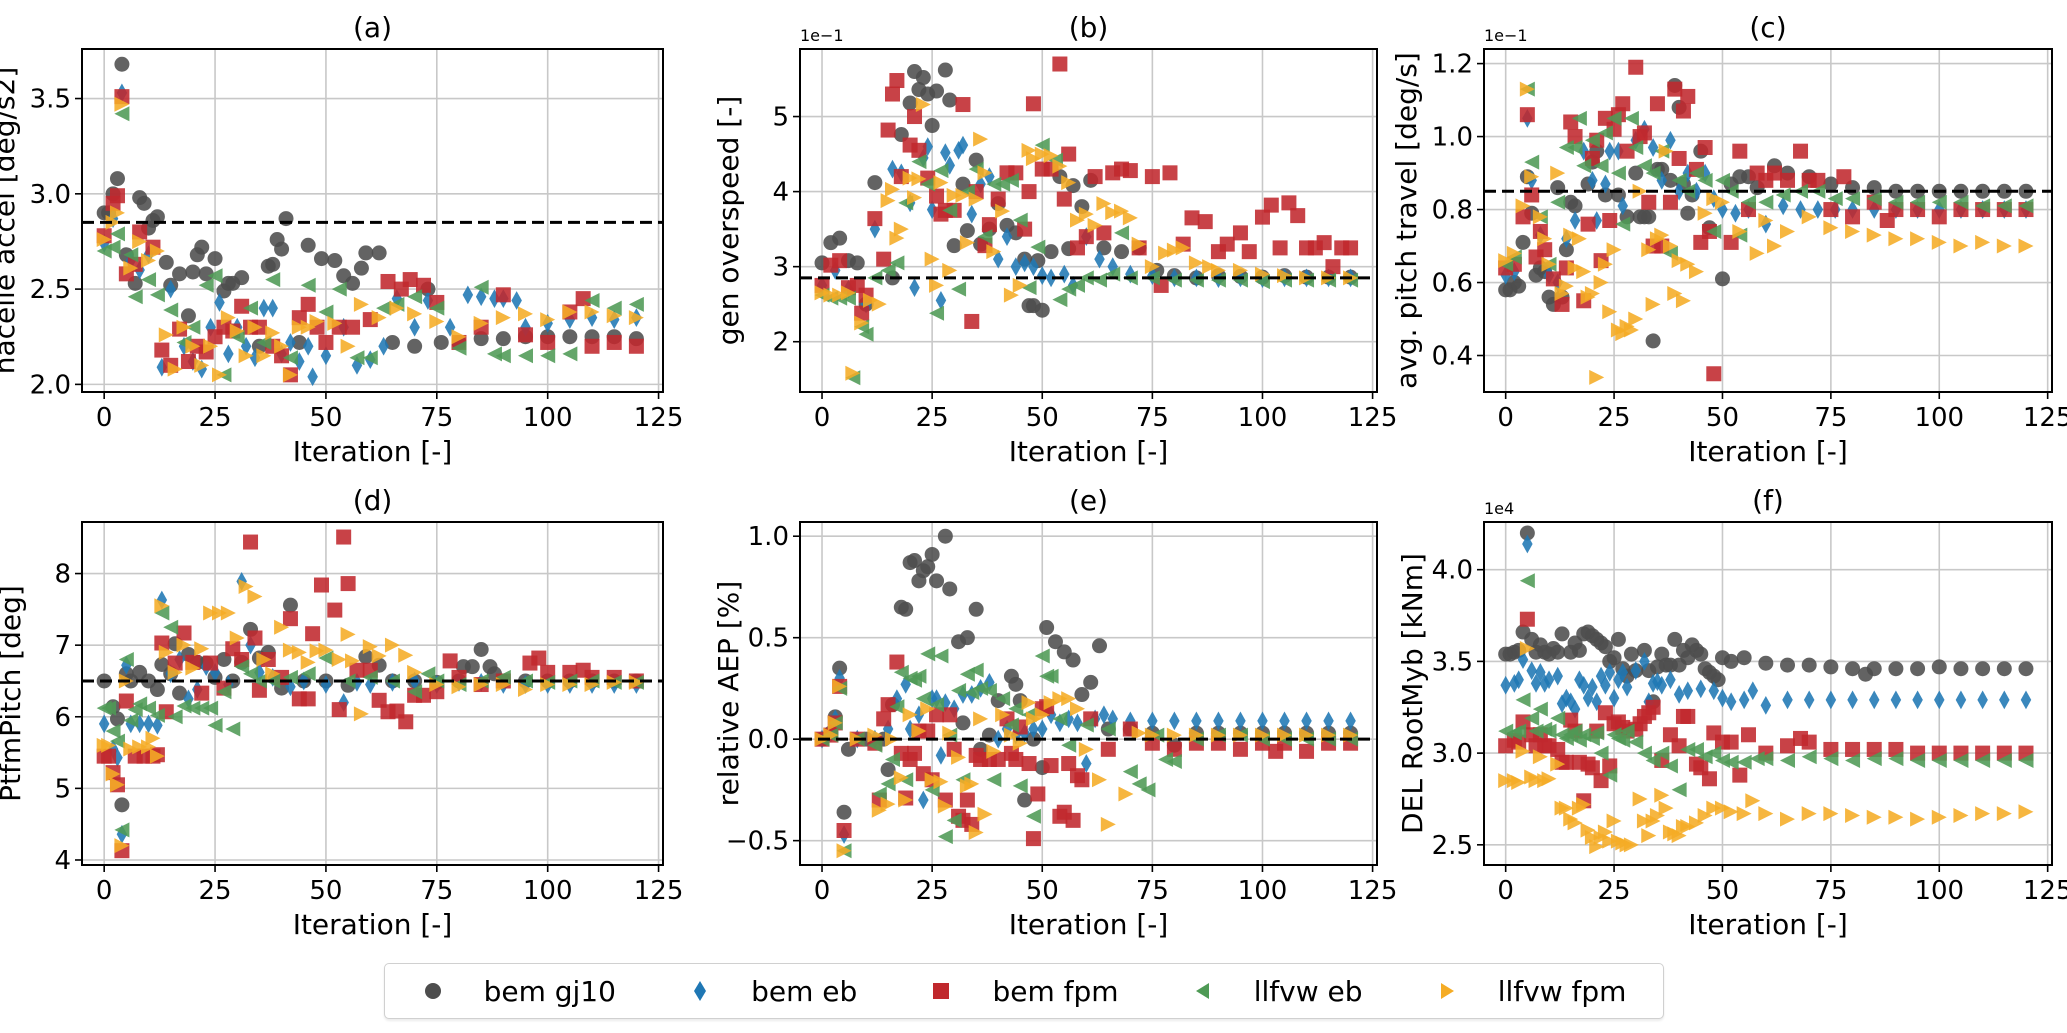 The image size is (2067, 1033). I want to click on y-tick-label: 3.5, so click(50, 100).